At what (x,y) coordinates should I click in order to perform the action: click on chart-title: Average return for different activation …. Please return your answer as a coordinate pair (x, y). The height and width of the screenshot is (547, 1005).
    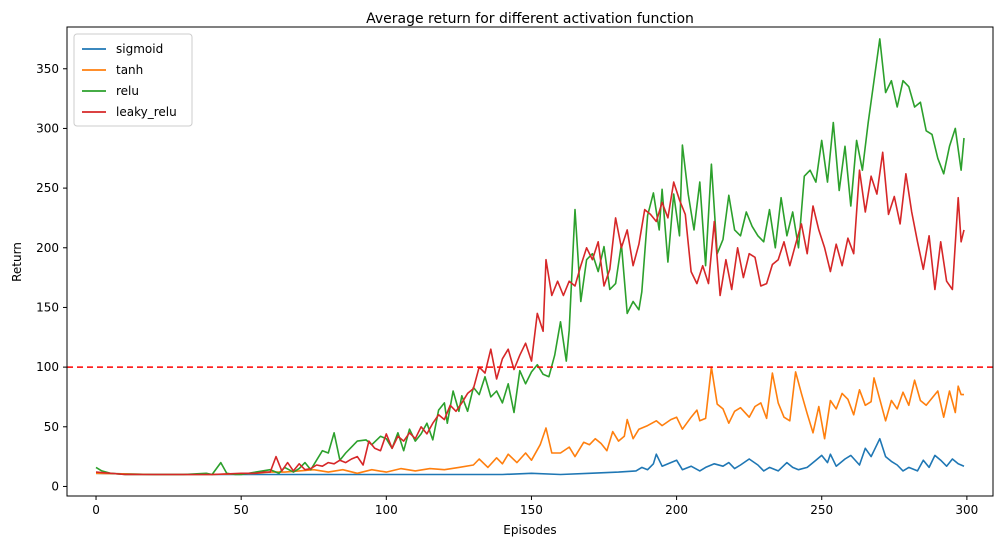
    Looking at the image, I should click on (530, 19).